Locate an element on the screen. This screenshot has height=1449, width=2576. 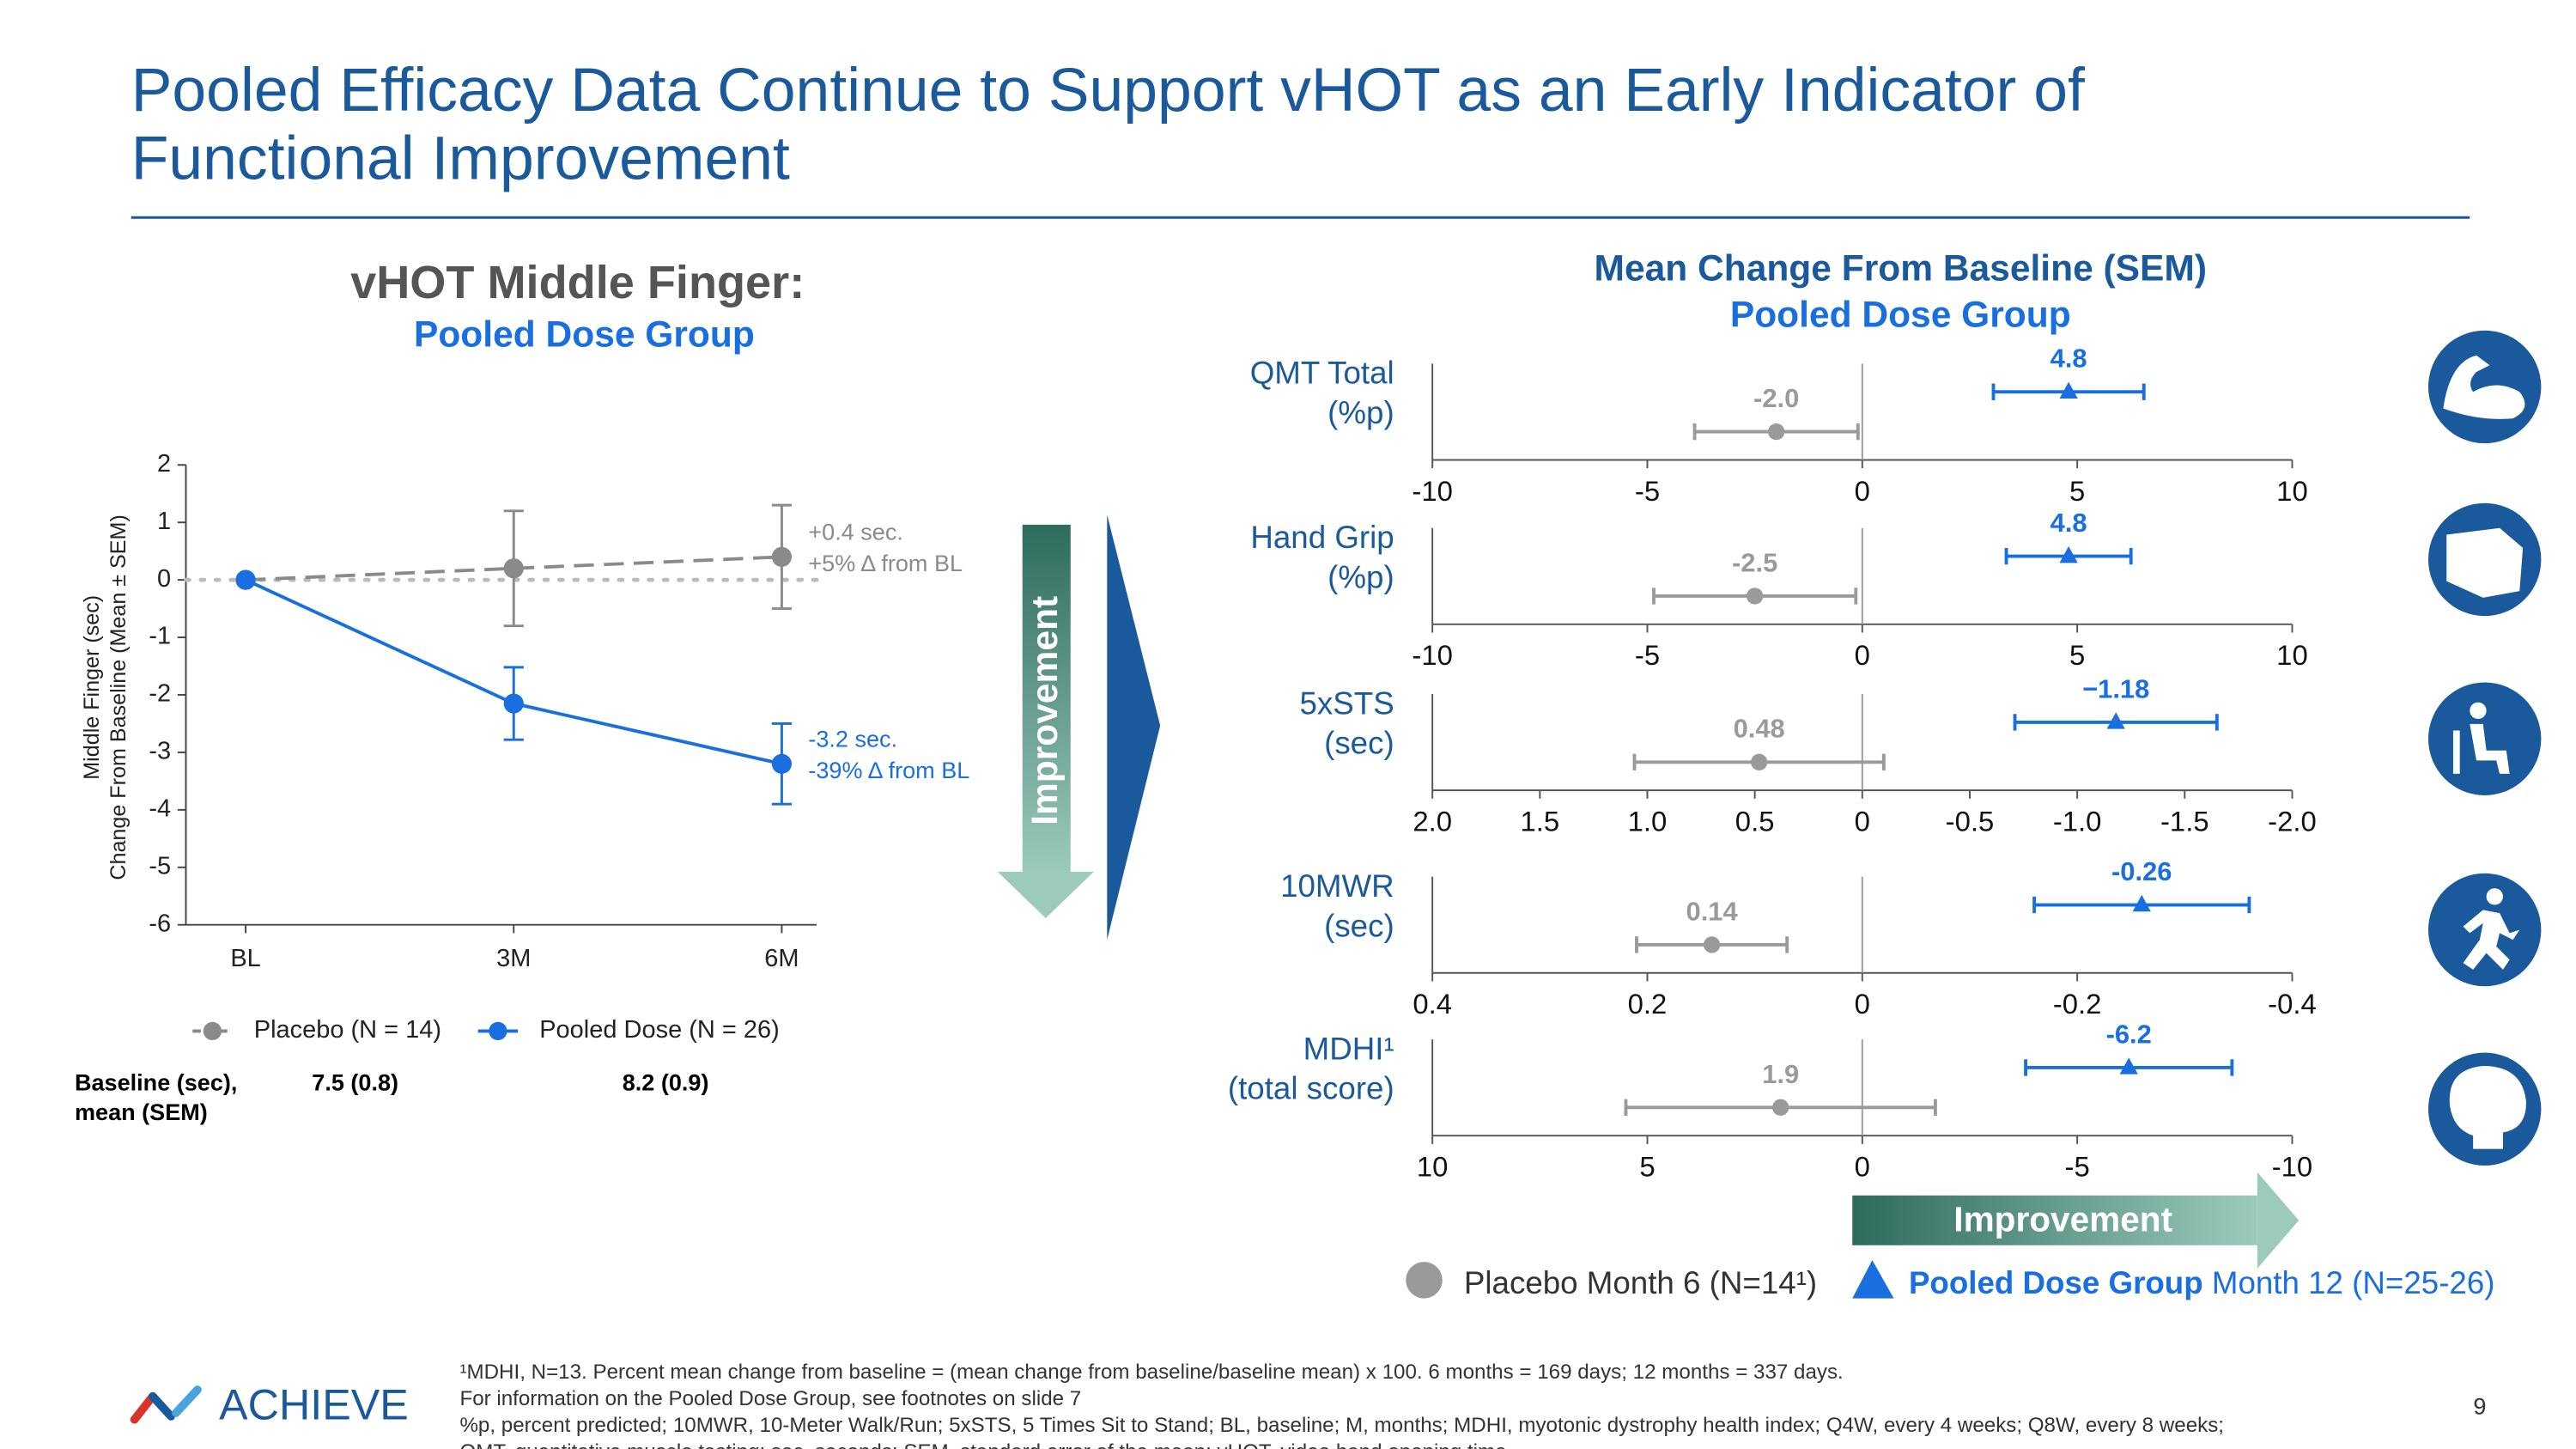
y-tick-label: 2 is located at coordinates (164, 464).